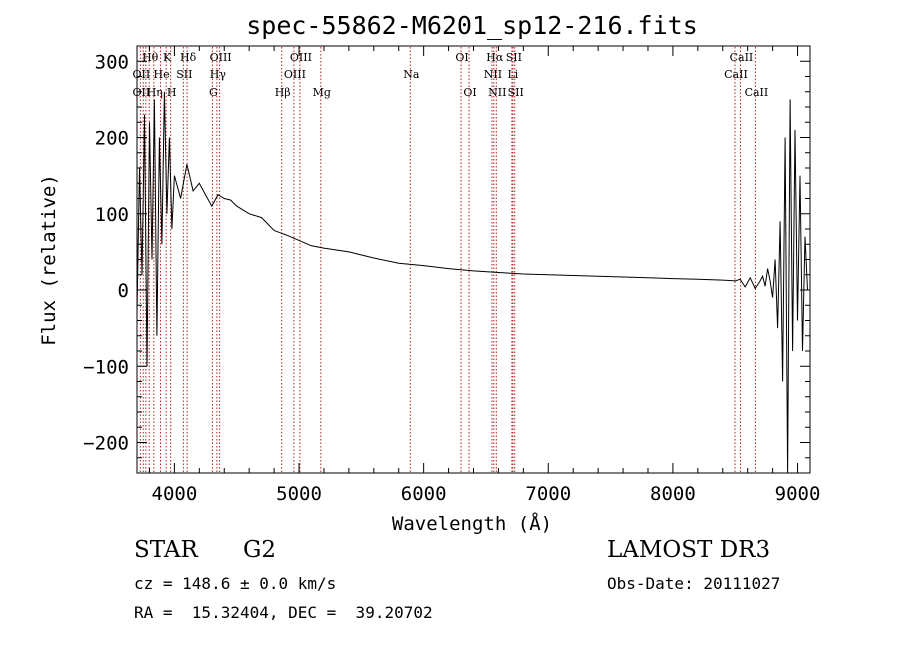 This screenshot has height=649, width=900. Describe the element at coordinates (166, 550) in the screenshot. I see `object-class: STAR` at that location.